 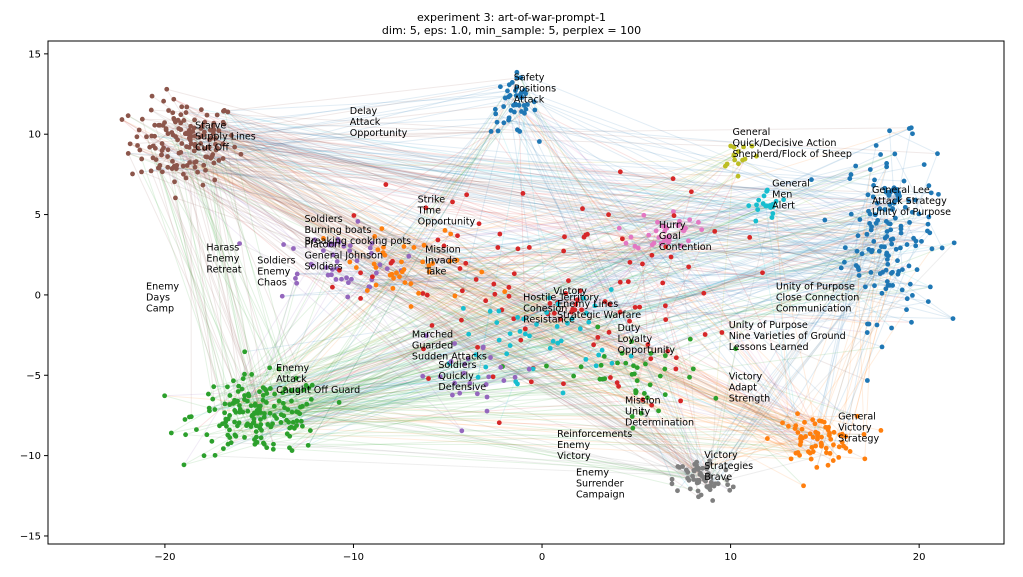 I want to click on annotation-label: Camp, so click(x=160, y=308).